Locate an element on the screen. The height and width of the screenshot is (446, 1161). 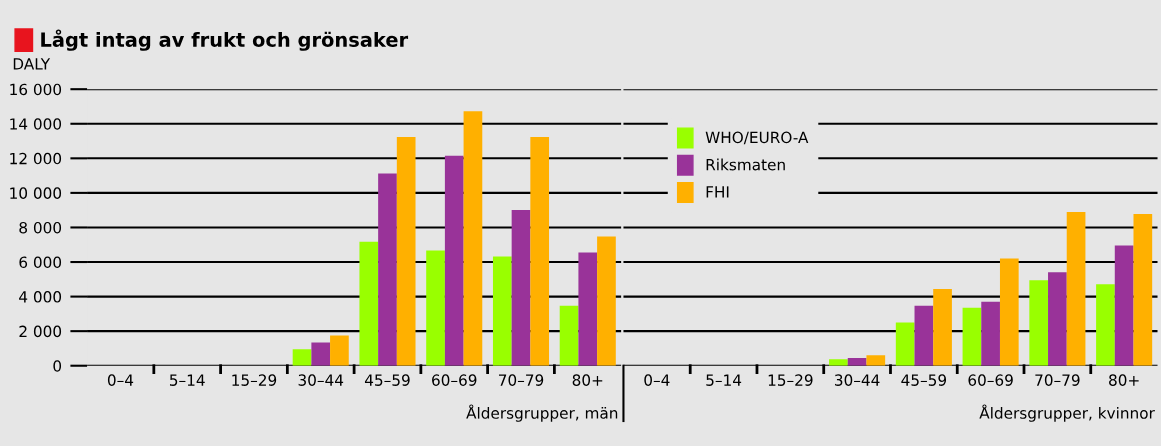
y-tick-label: 4 000 is located at coordinates (40, 297).